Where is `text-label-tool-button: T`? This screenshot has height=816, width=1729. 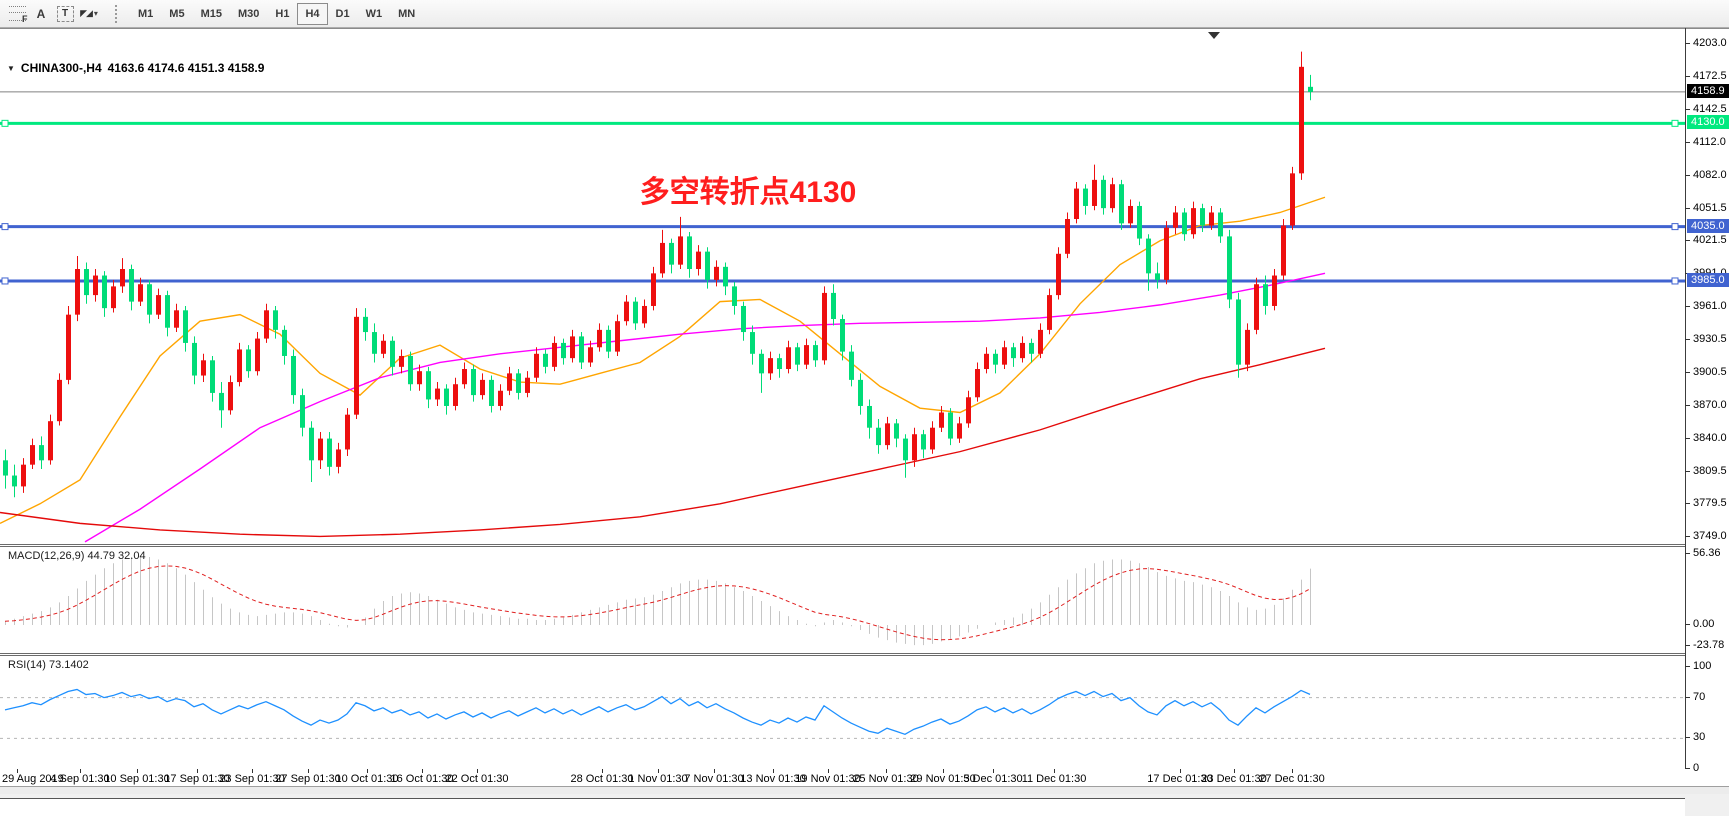
text-label-tool-button: T is located at coordinates (65, 14).